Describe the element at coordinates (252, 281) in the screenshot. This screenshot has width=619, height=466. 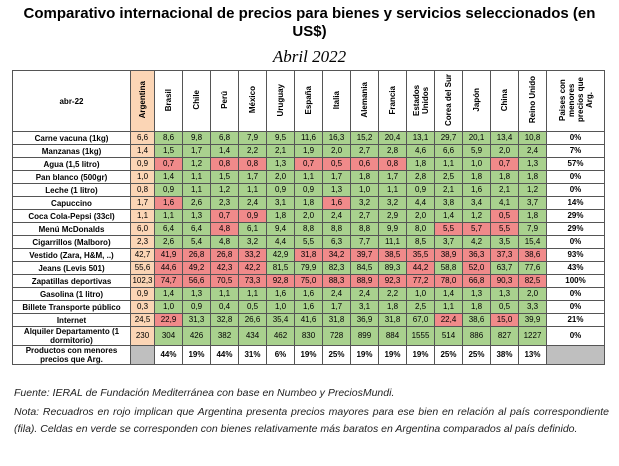
I see `price-cell: 73,3` at that location.